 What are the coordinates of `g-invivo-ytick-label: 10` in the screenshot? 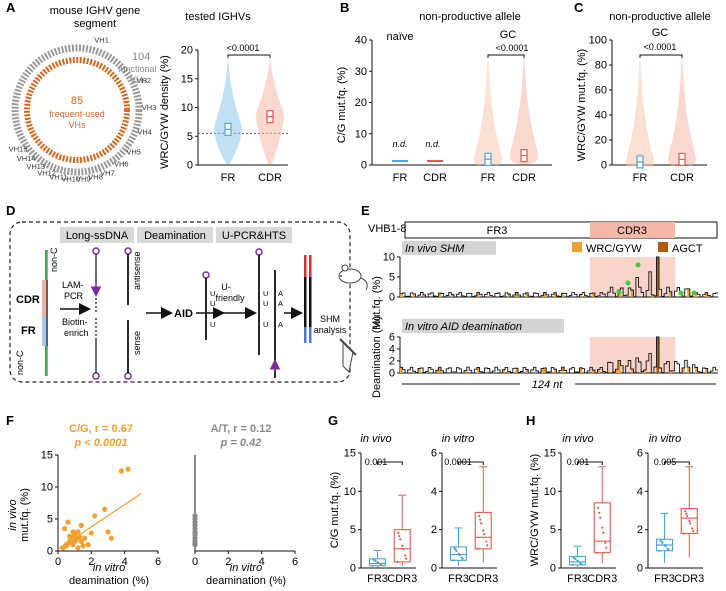 It's located at (350, 492).